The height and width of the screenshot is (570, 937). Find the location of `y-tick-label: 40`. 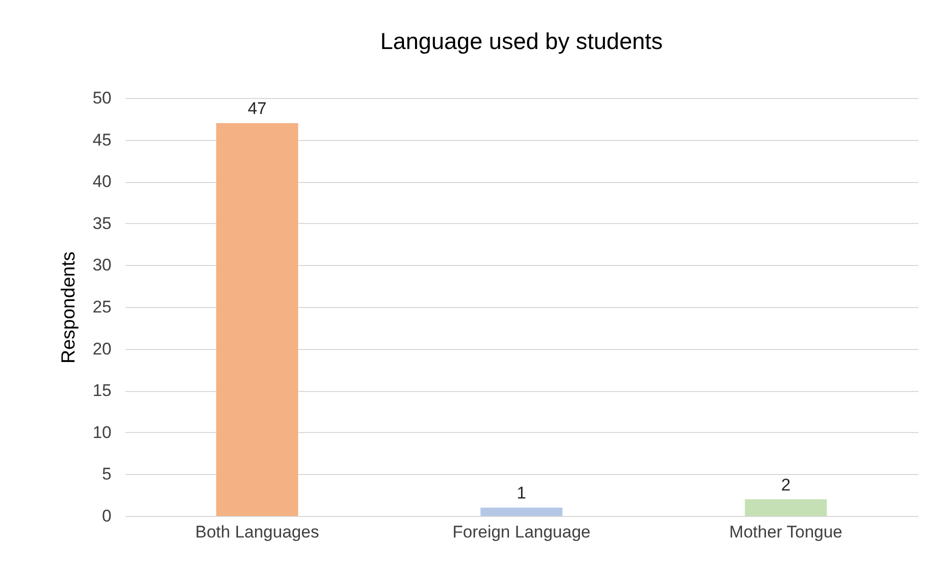

y-tick-label: 40 is located at coordinates (102, 182).